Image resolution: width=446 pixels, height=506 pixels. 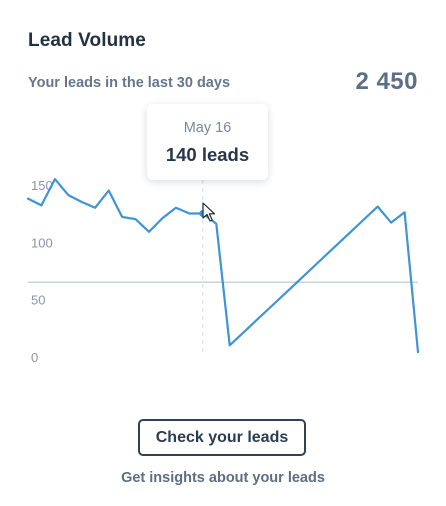 What do you see at coordinates (207, 154) in the screenshot?
I see `tooltip-value: 140 leads` at bounding box center [207, 154].